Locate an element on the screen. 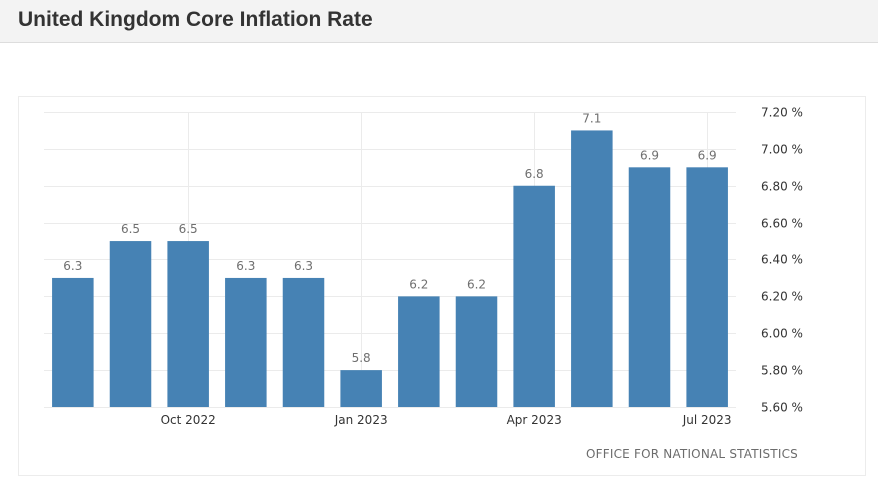  bar-data-label: 6.8 is located at coordinates (534, 174).